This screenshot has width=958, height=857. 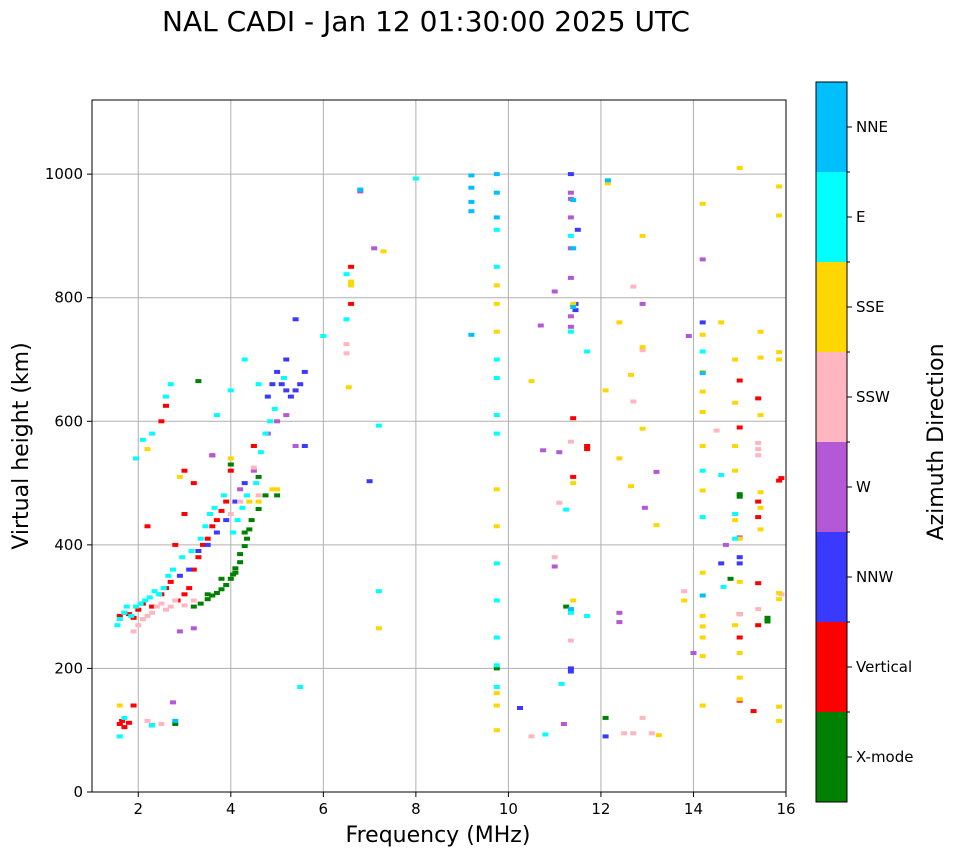 I want to click on colorbar-frame, so click(x=831, y=442).